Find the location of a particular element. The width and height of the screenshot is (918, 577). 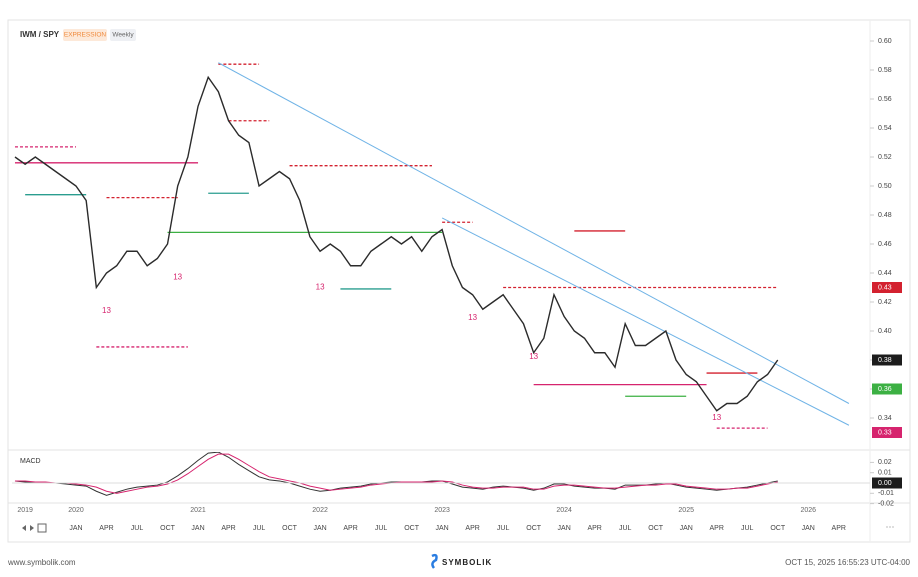

footer-site: www.symbolik.com is located at coordinates (41, 562).